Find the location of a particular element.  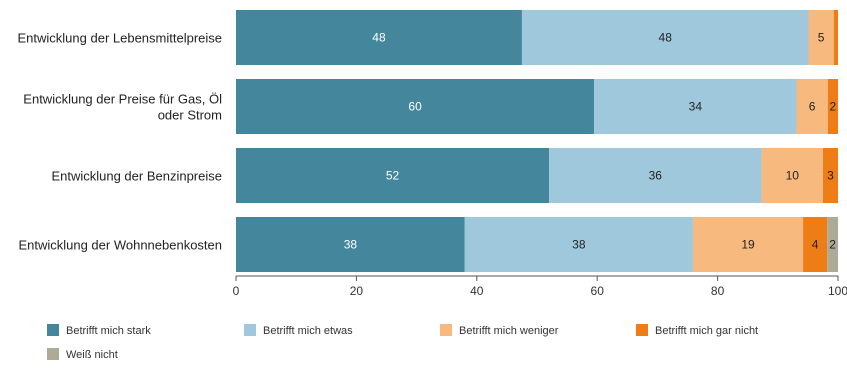

legend-item: Betrifft mich etwas is located at coordinates (298, 330).